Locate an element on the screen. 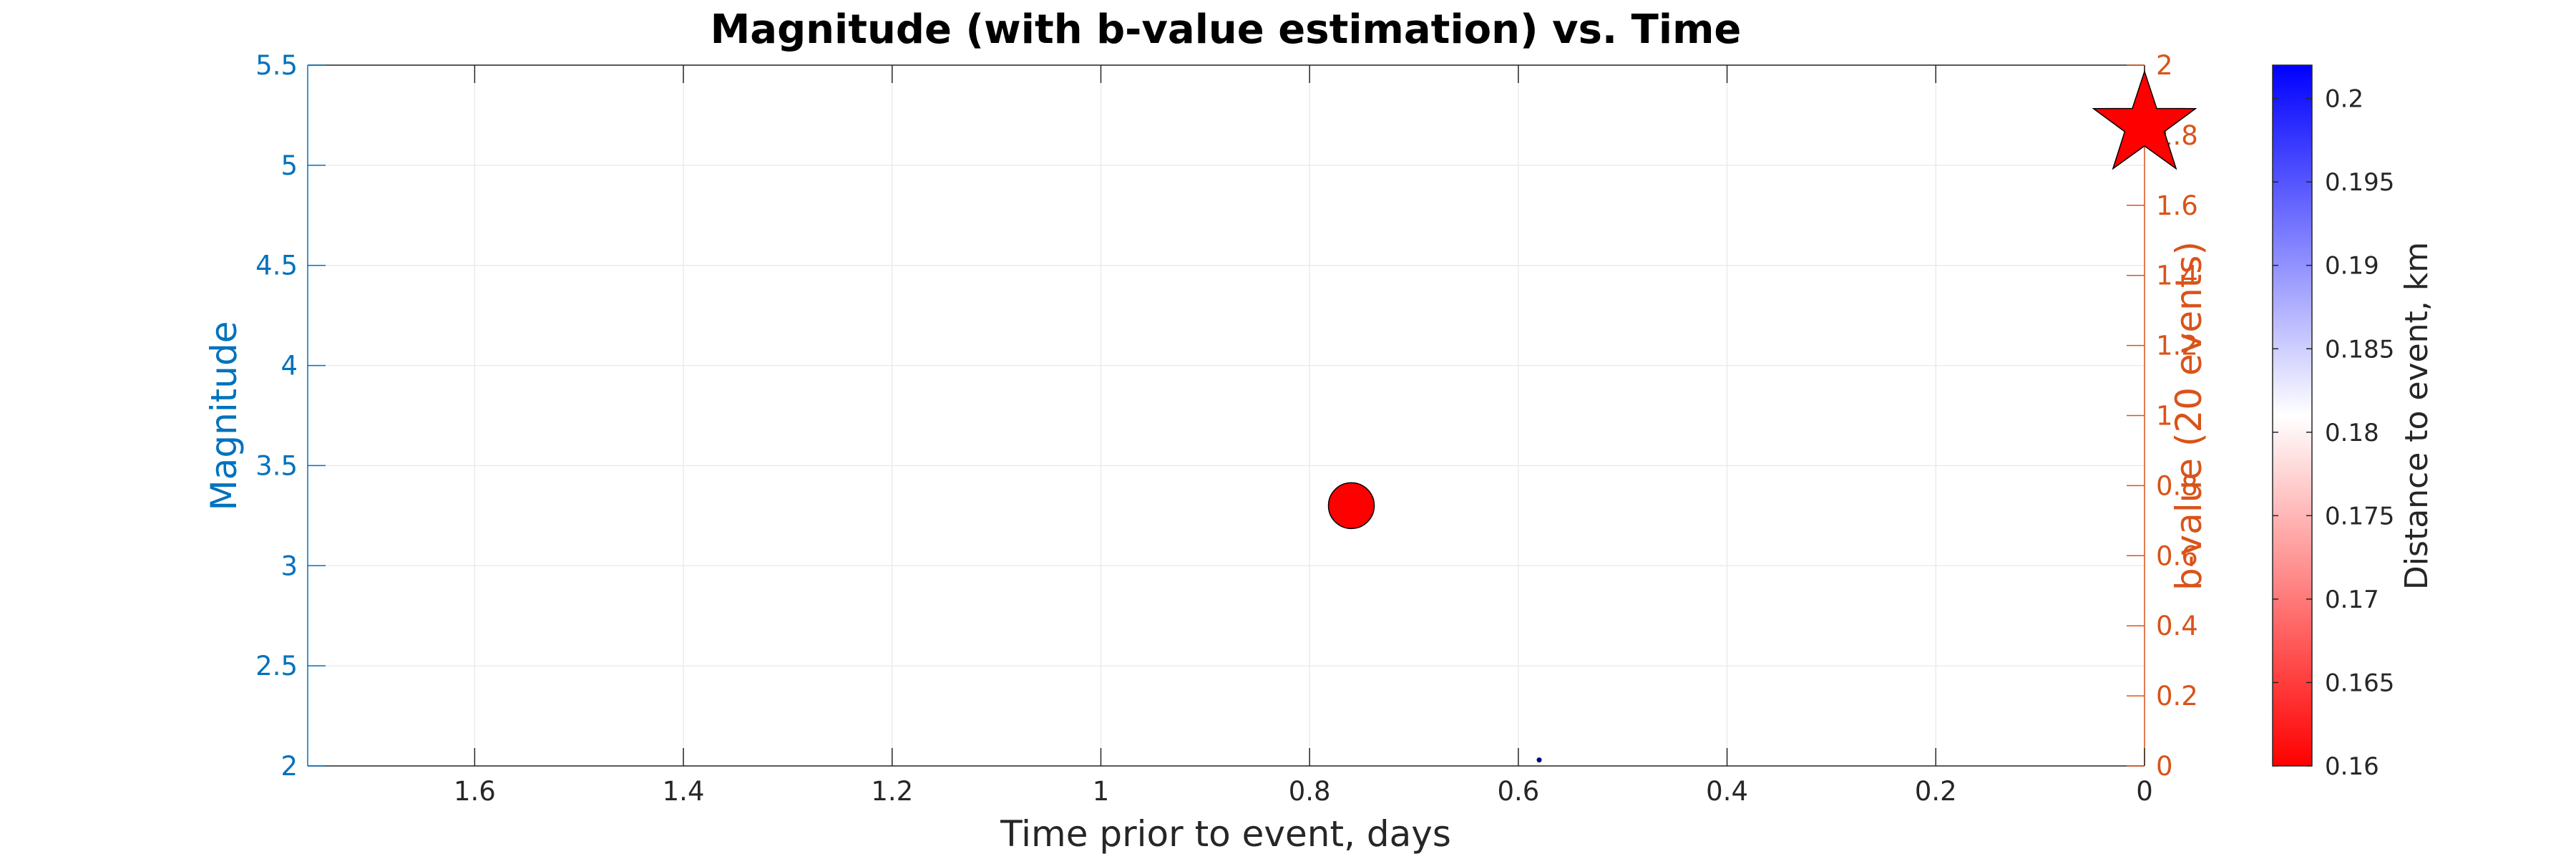 This screenshot has width=2576, height=859. y2-tick-label: 1.4 is located at coordinates (2177, 276).